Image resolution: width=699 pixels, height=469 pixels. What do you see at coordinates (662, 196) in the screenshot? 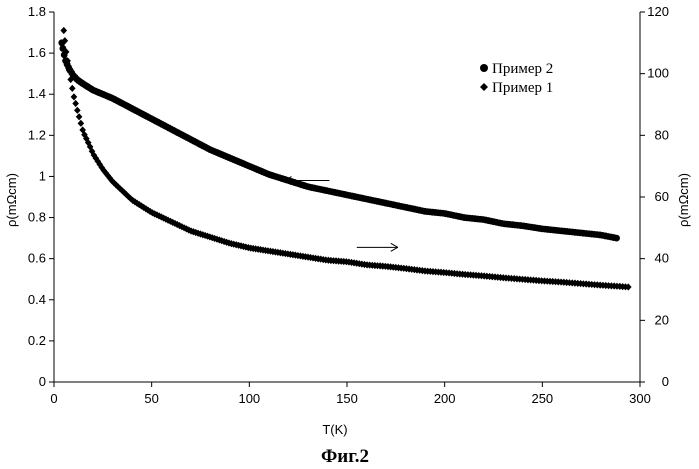
I see `right-tick-label: 60` at bounding box center [662, 196].